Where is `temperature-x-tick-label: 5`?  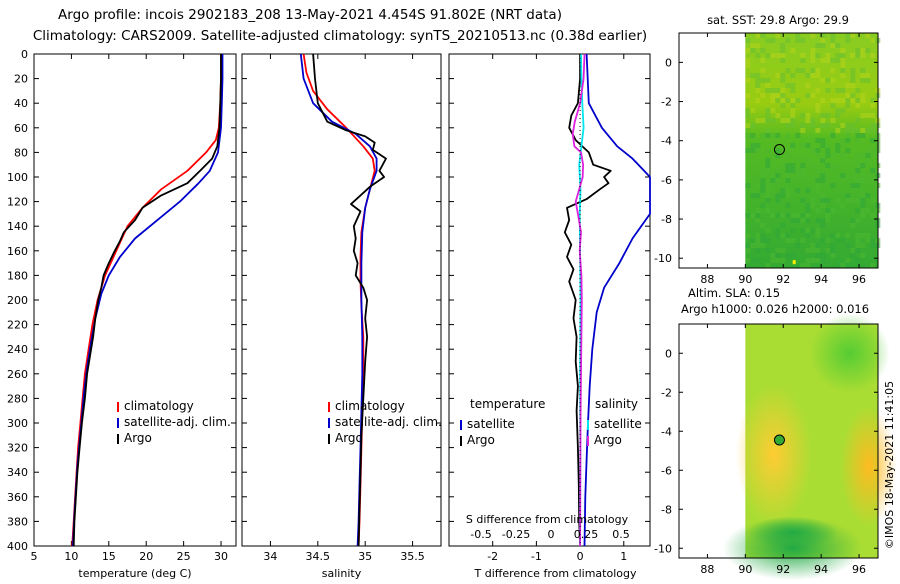
temperature-x-tick-label: 5 is located at coordinates (34, 556).